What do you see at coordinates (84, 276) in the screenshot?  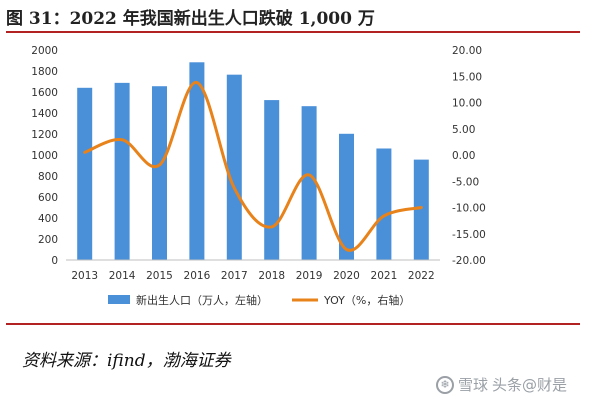 I see `x-tick-label: 2013` at bounding box center [84, 276].